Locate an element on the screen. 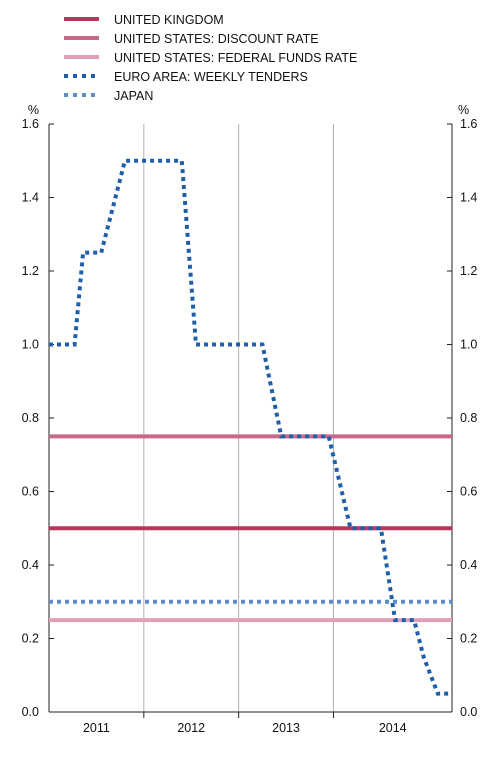 This screenshot has height=758, width=499. legend-label: UNITED STATES: FEDERAL FUNDS RATE is located at coordinates (235, 58).